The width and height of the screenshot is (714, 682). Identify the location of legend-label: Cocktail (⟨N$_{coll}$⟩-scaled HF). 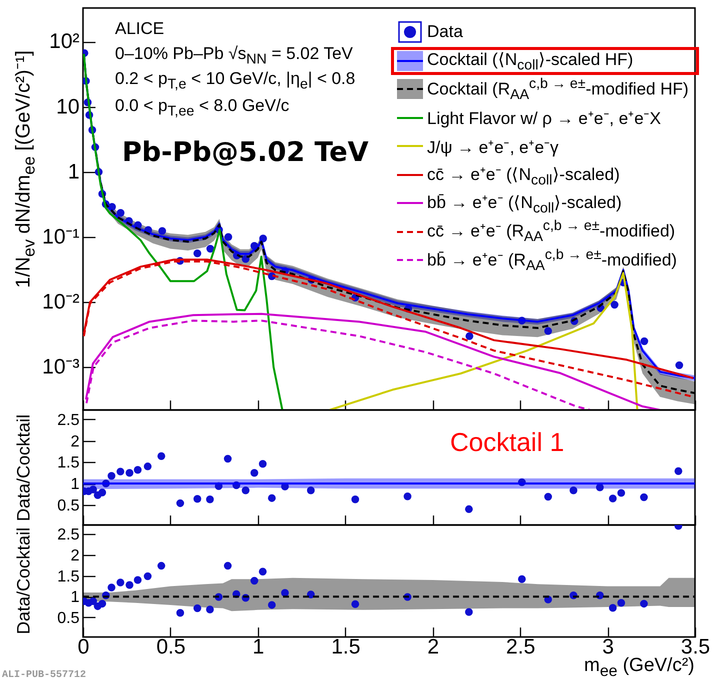
(530, 60).